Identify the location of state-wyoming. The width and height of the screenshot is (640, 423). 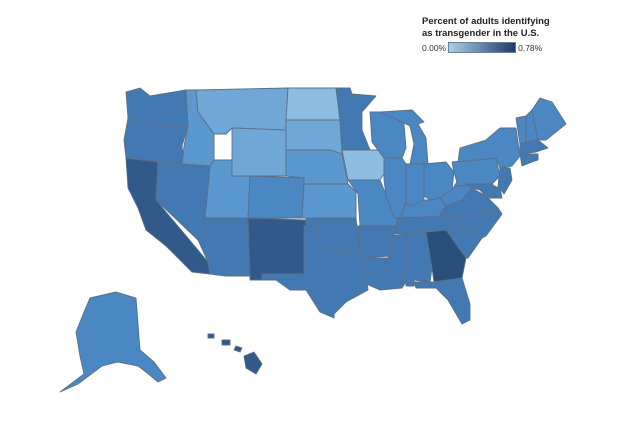
(259, 152).